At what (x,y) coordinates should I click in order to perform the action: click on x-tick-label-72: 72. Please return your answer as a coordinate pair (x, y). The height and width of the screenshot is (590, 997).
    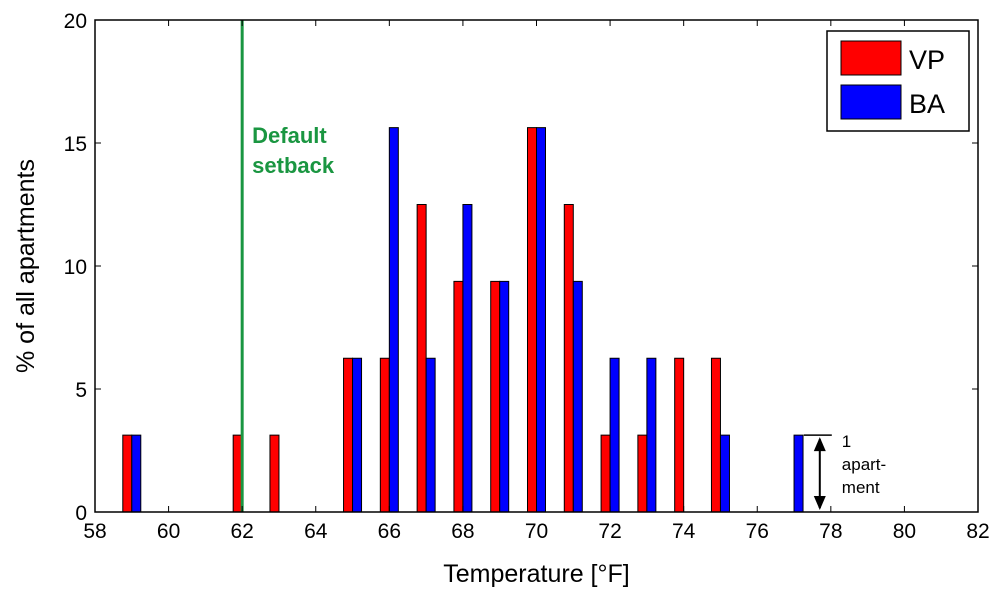
    Looking at the image, I should click on (609, 531).